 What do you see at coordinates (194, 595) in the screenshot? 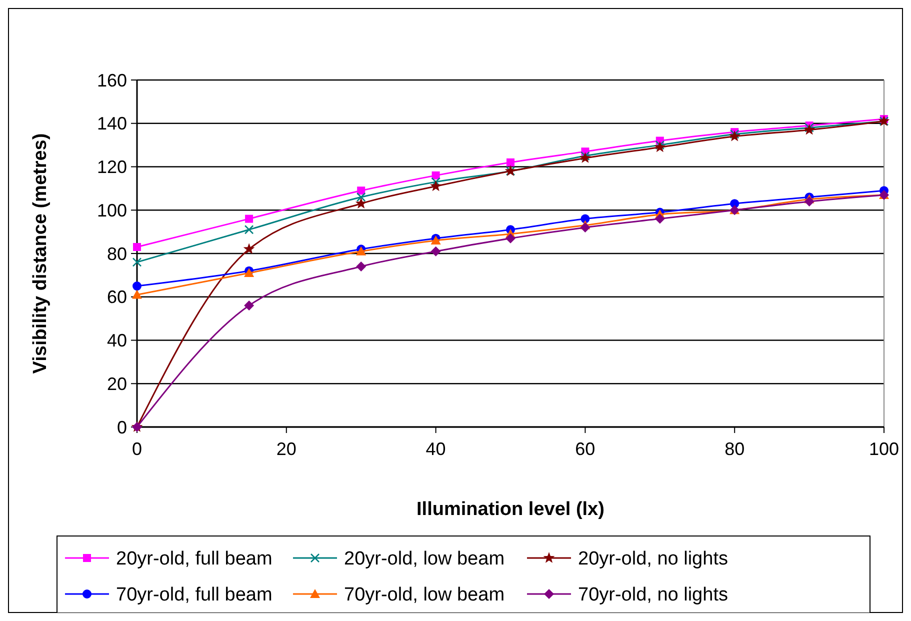
I see `legend-label: 70yr-old, full beam` at bounding box center [194, 595].